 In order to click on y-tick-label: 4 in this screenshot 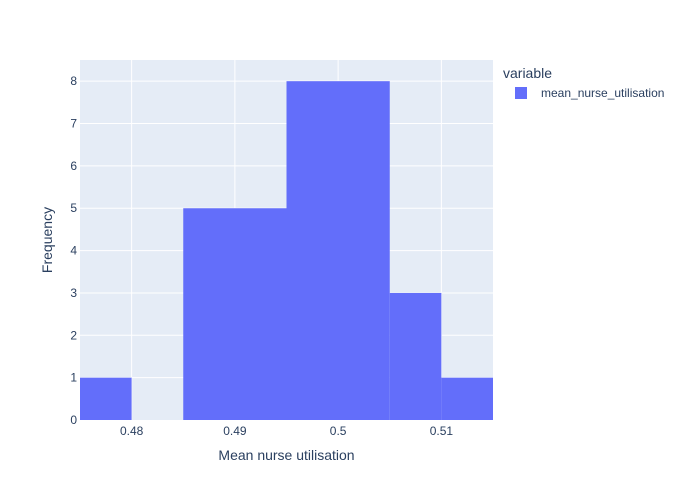, I will do `click(73, 251)`.